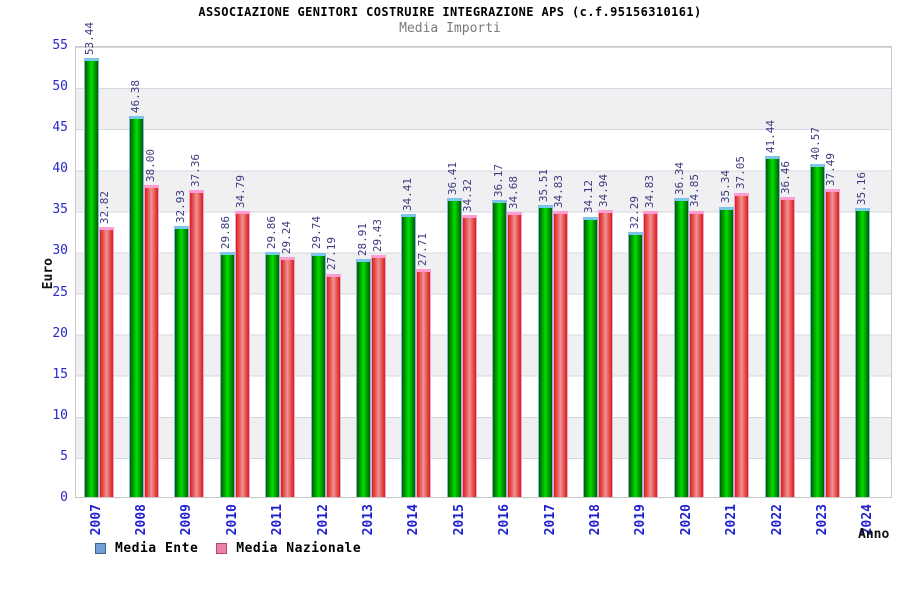 The image size is (900, 600). Describe the element at coordinates (590, 356) in the screenshot. I see `bar-media-ente-2018` at that location.